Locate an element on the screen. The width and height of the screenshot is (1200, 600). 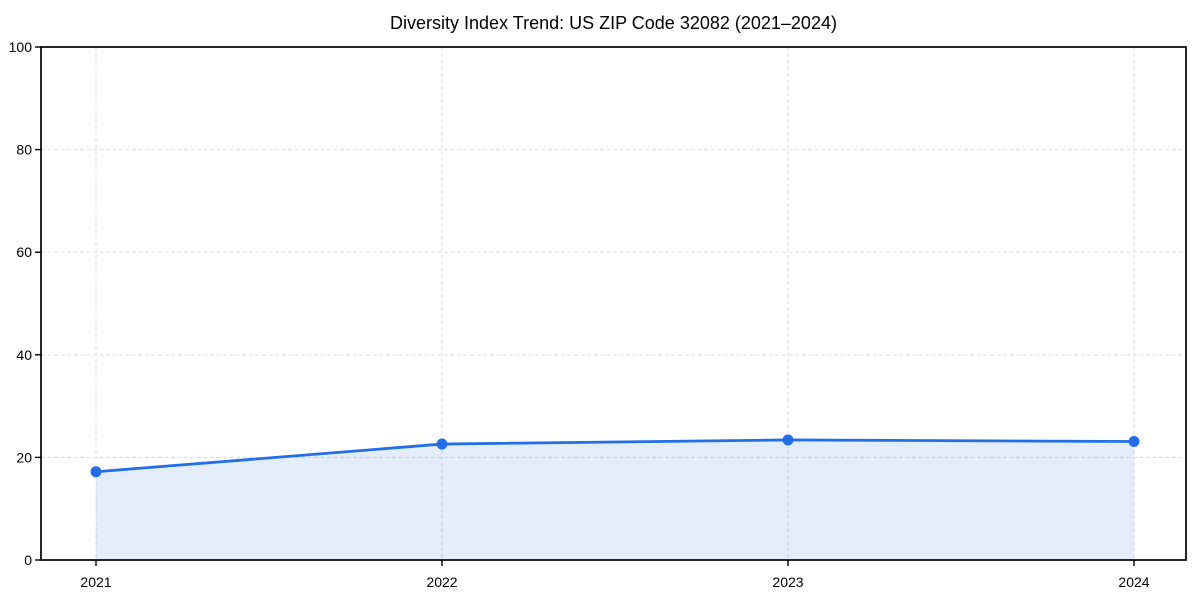
data-point-2022 is located at coordinates (442, 444).